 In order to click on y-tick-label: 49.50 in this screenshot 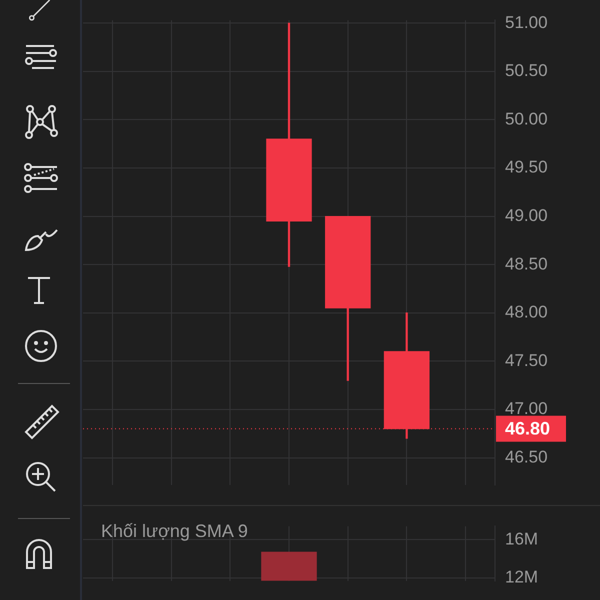, I will do `click(526, 167)`.